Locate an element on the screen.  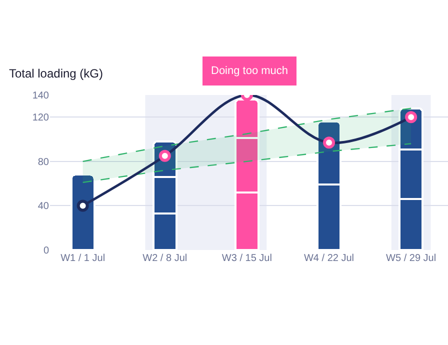
x-tick-label: W1 / 1 Jul is located at coordinates (83, 258).